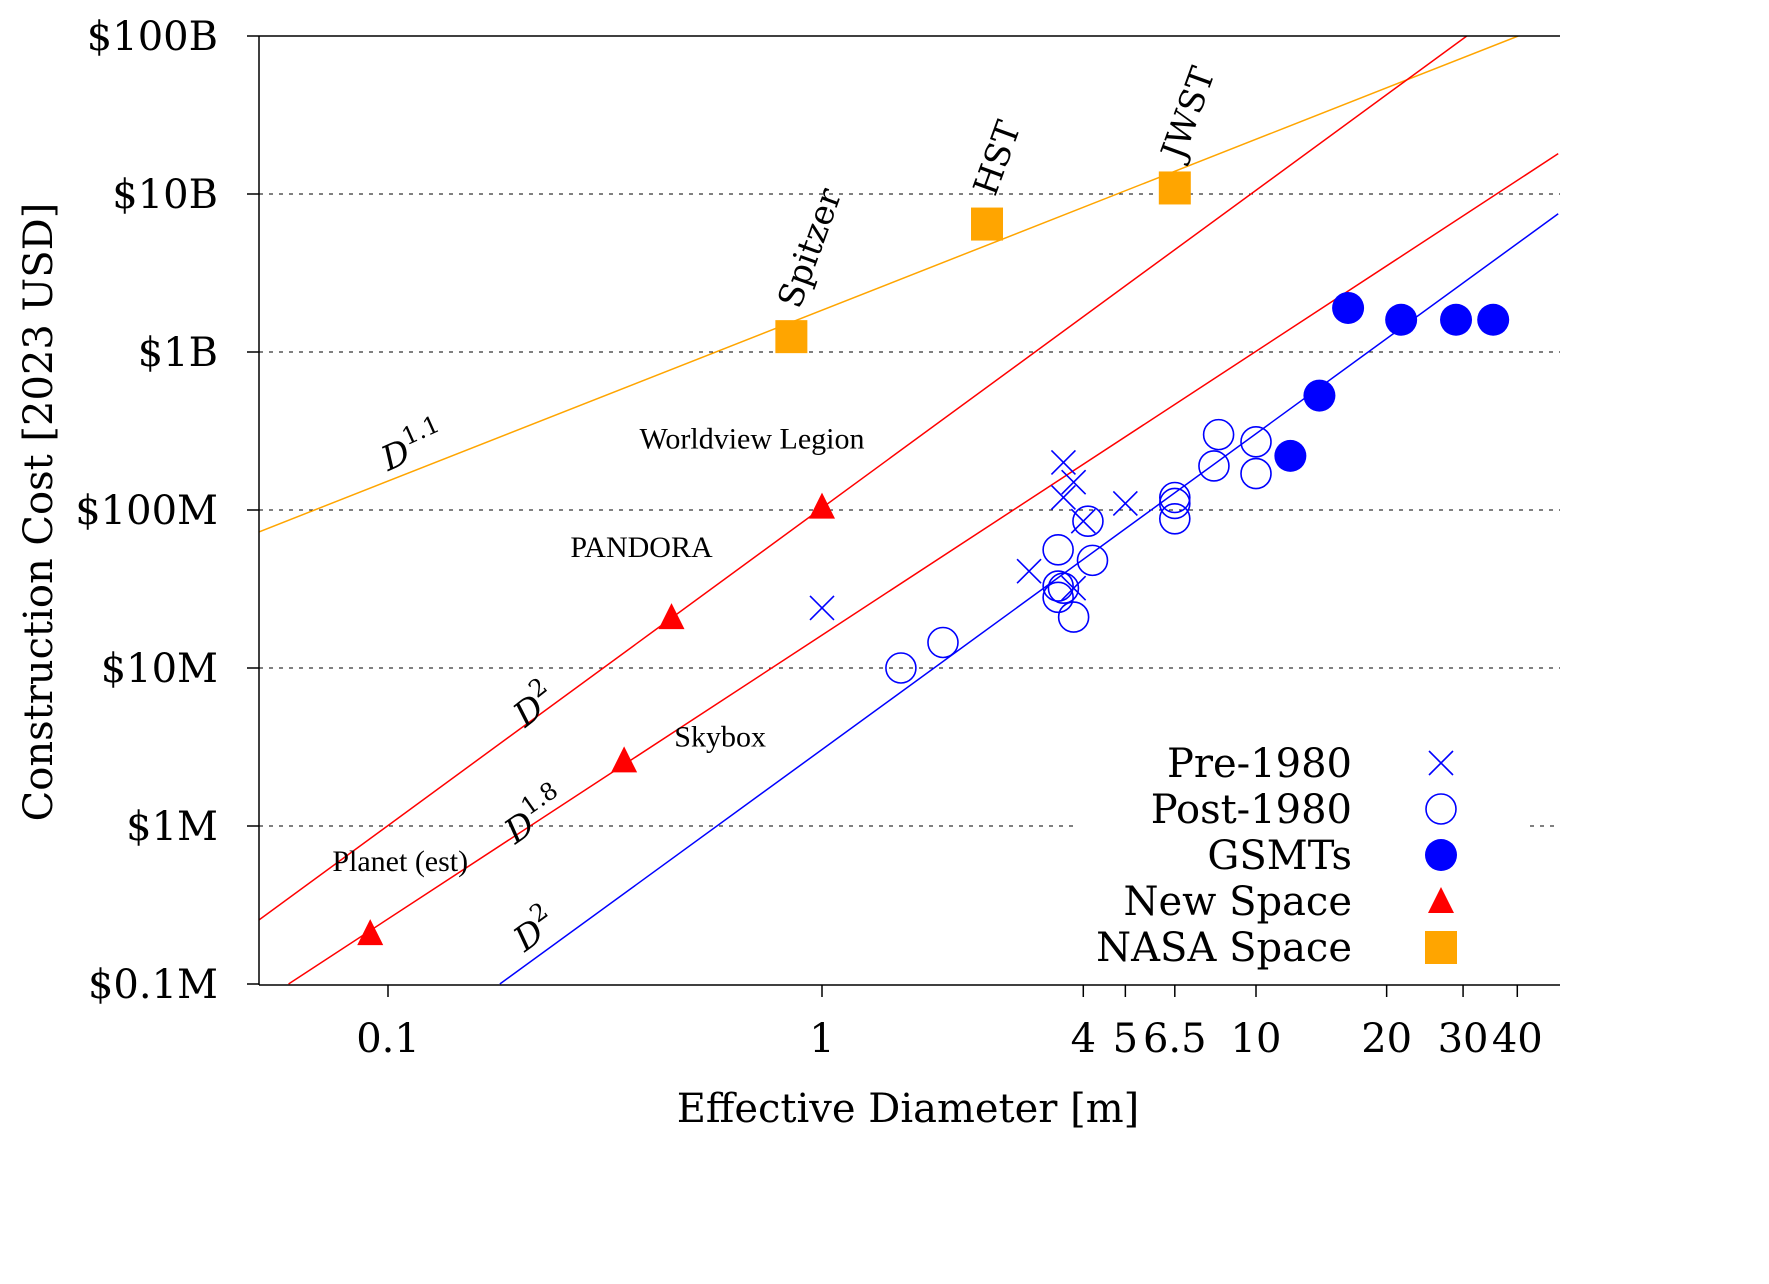  I want to click on legend-item: Post-1980, so click(1304, 810).